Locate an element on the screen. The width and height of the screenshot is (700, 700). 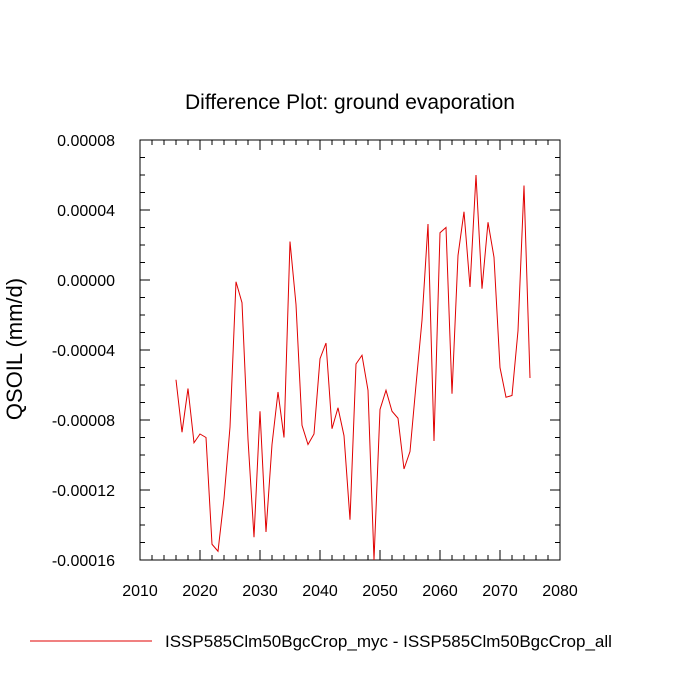
x-tick-label: 2040 is located at coordinates (320, 591).